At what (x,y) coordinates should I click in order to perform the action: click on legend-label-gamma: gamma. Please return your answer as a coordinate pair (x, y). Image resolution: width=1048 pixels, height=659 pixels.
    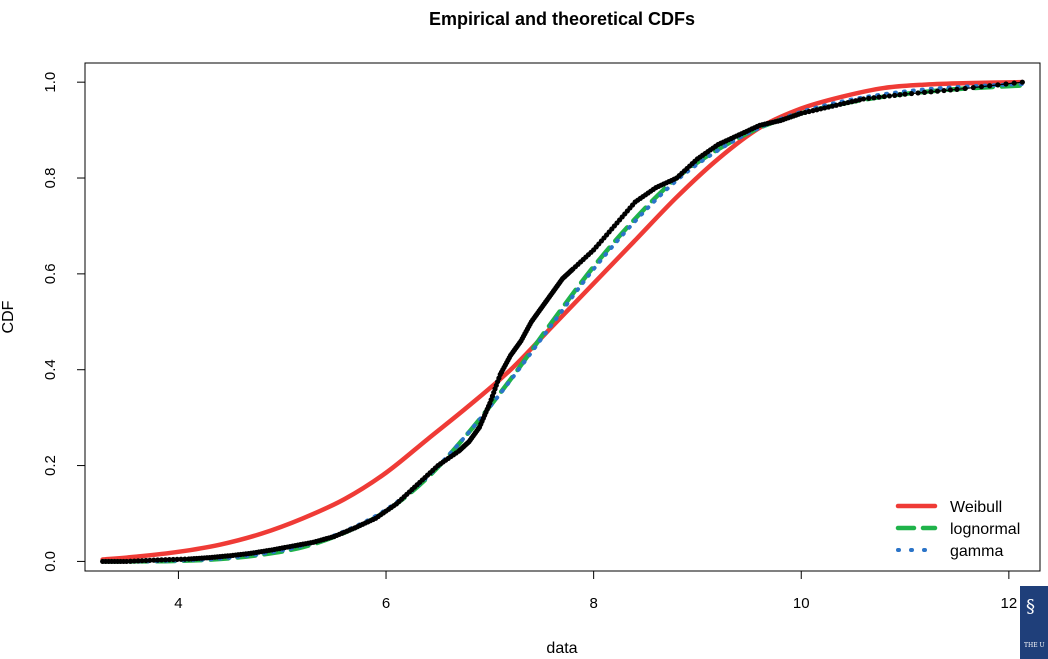
    Looking at the image, I should click on (976, 551).